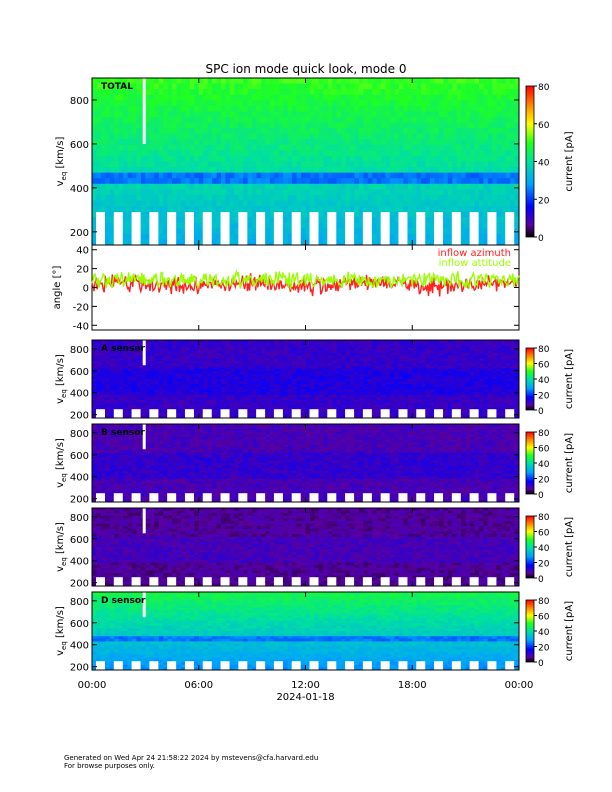 The image size is (612, 792). What do you see at coordinates (81, 307) in the screenshot?
I see `y-tick-label: -20` at bounding box center [81, 307].